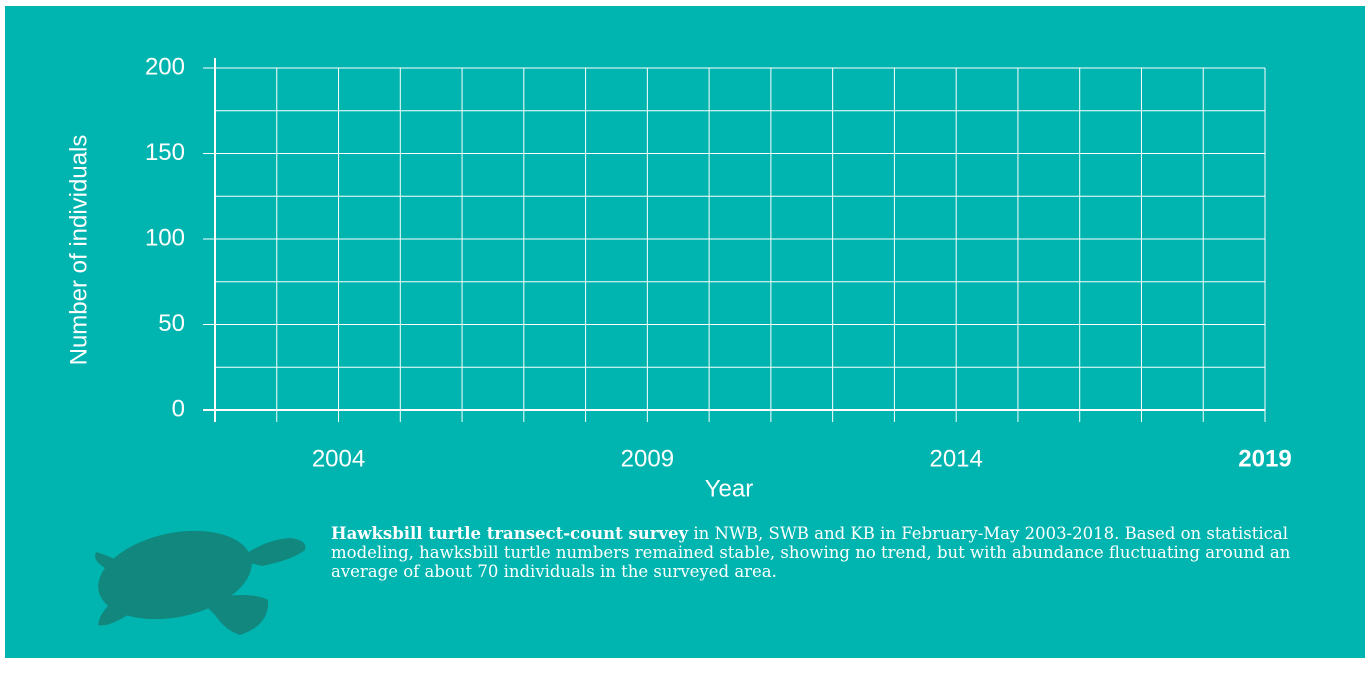 The image size is (1370, 685). I want to click on y-tick-label: 100, so click(165, 237).